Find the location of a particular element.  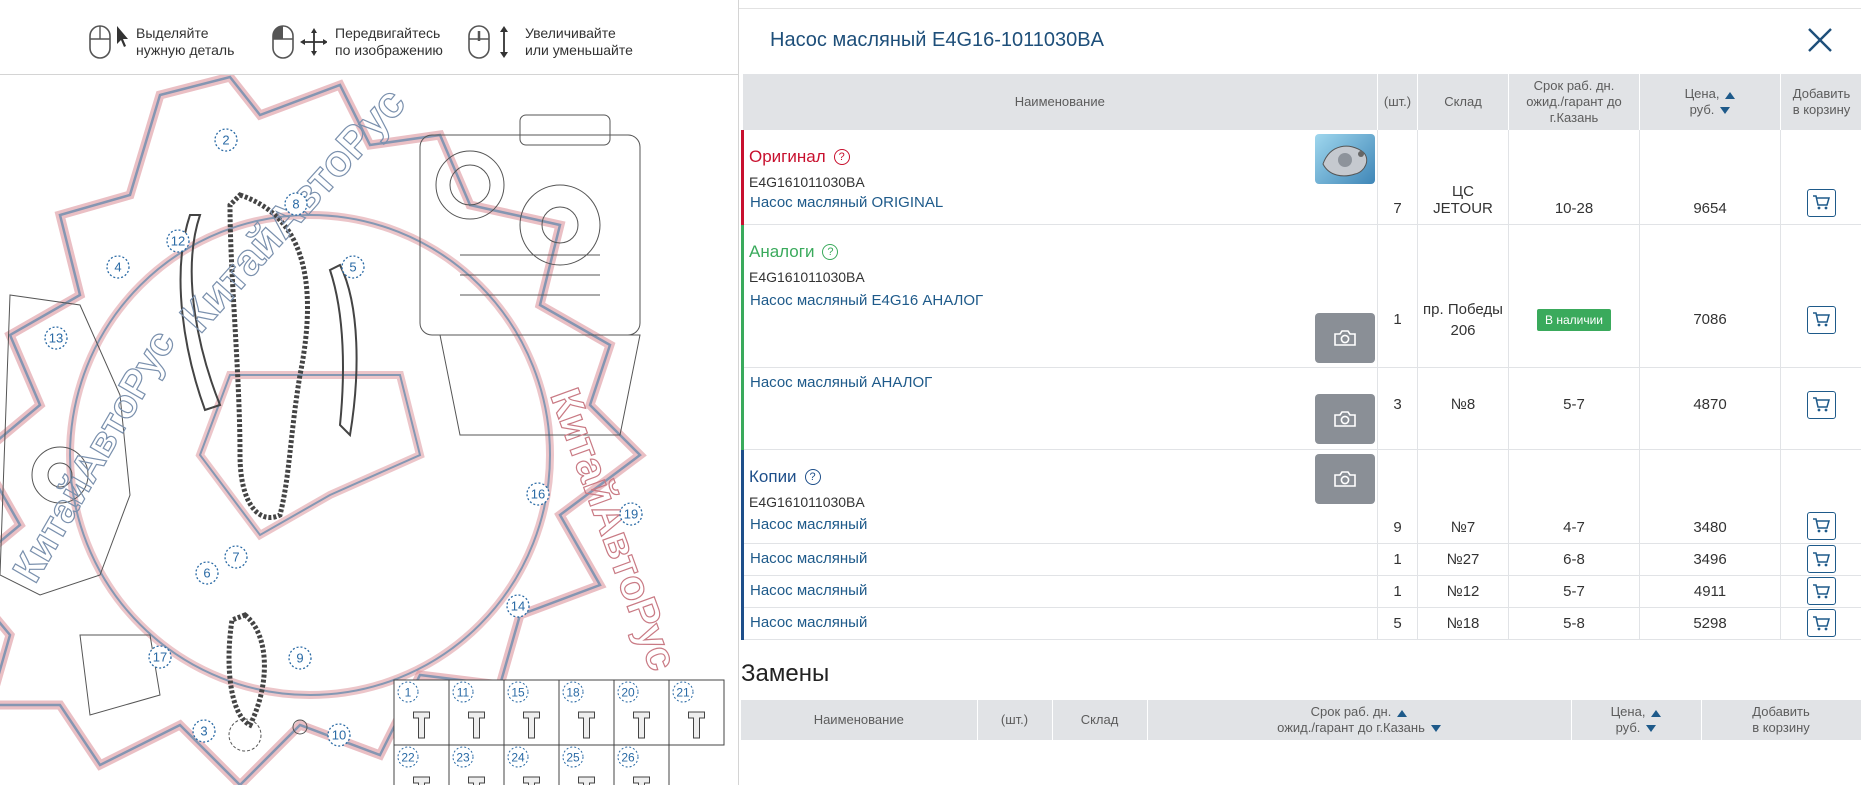

col-warehouse: Склад is located at coordinates (1463, 102).